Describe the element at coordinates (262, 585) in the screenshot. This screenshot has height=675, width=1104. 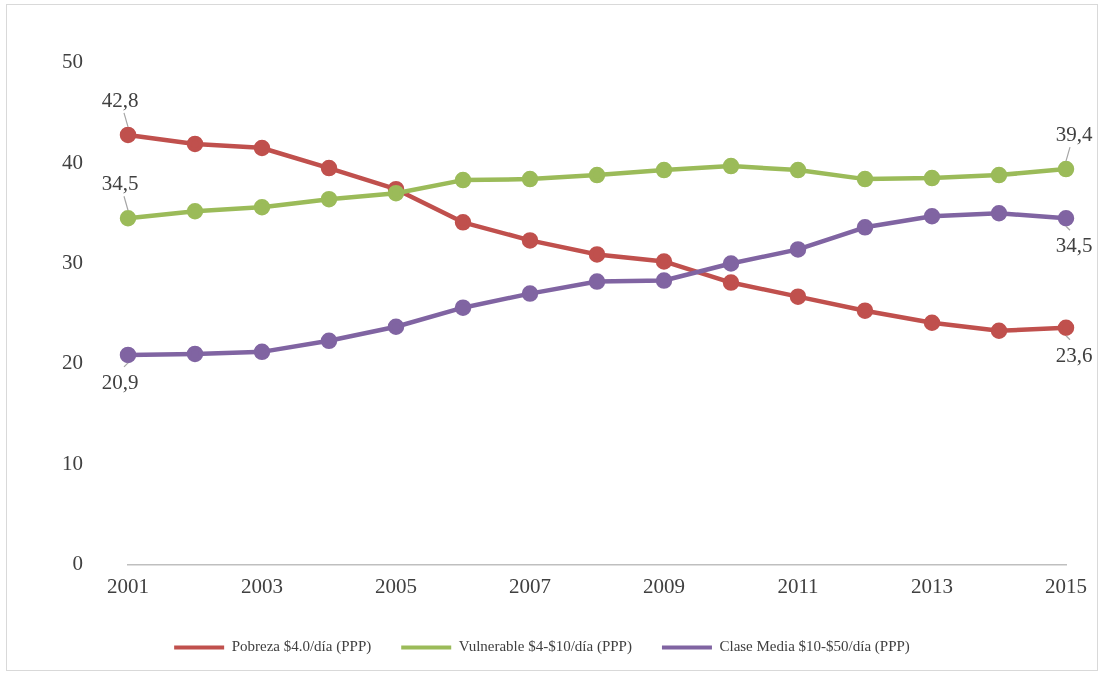
I see `x-tick-label: 2003` at that location.